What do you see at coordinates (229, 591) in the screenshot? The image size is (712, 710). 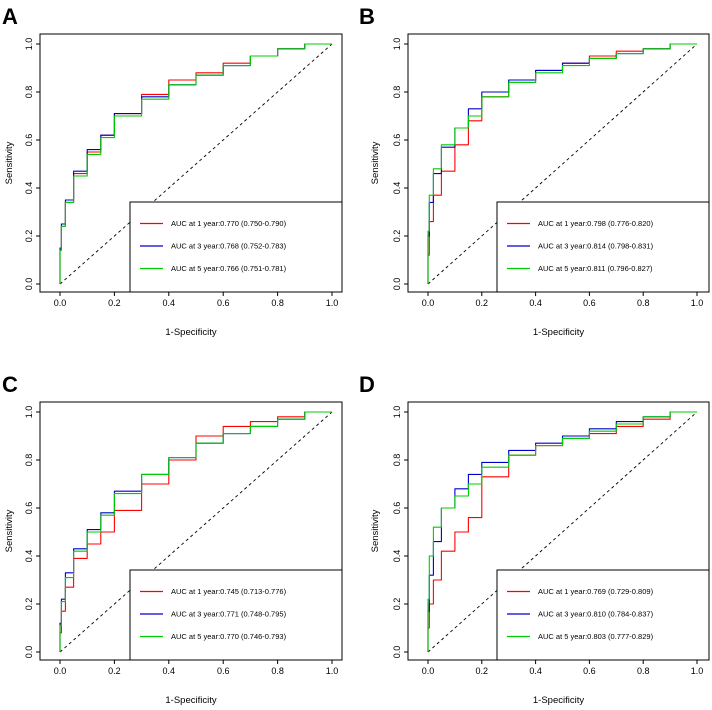 I see `legend-entry: AUC at 1 year:0.745 (0.713-0.776)` at bounding box center [229, 591].